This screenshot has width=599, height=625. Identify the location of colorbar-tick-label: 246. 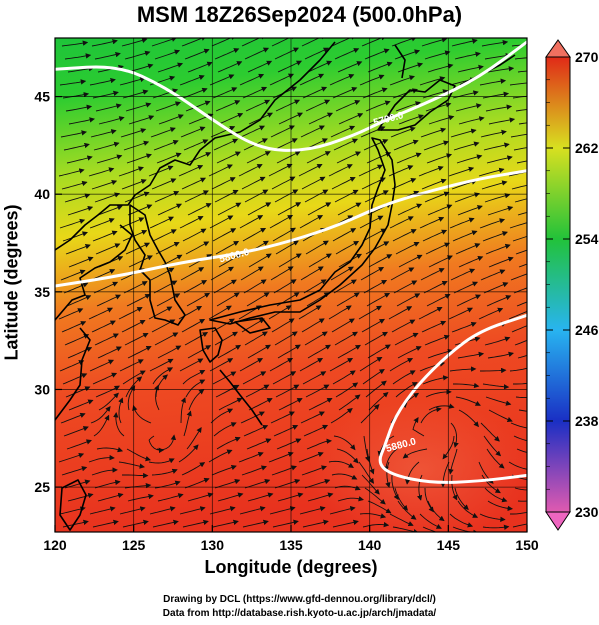
(587, 330).